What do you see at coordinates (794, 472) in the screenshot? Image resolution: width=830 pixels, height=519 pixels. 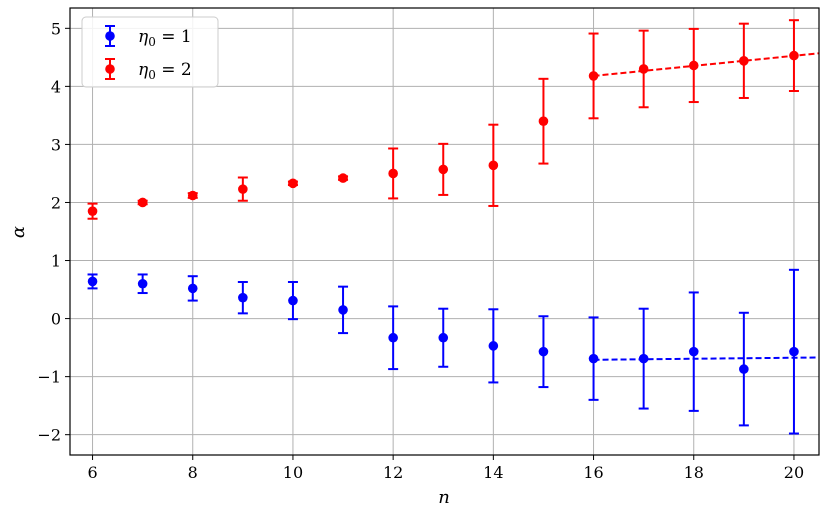 I see `x-tick-label: 20` at bounding box center [794, 472].